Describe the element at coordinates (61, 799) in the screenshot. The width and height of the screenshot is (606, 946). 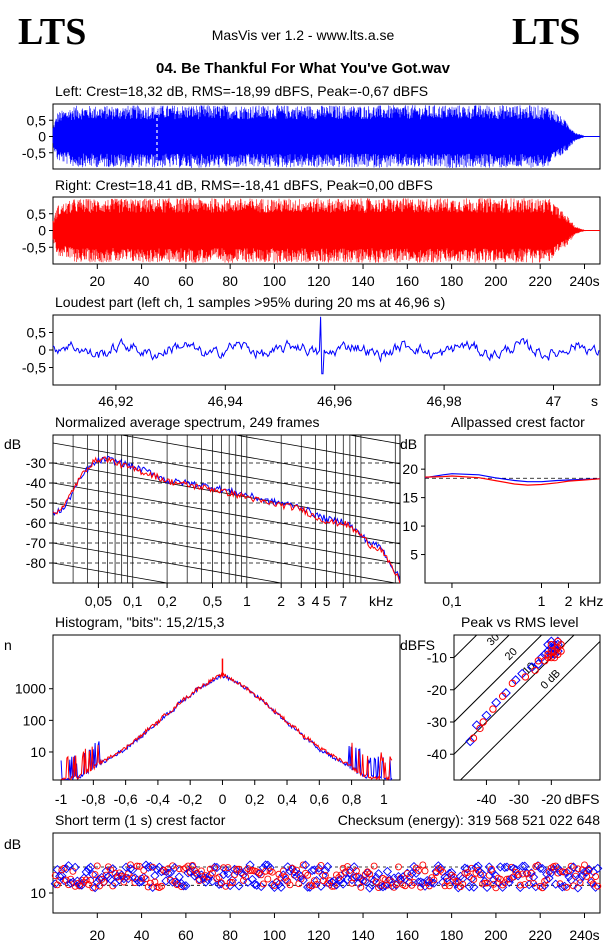
I see `xtick-label: -1` at that location.